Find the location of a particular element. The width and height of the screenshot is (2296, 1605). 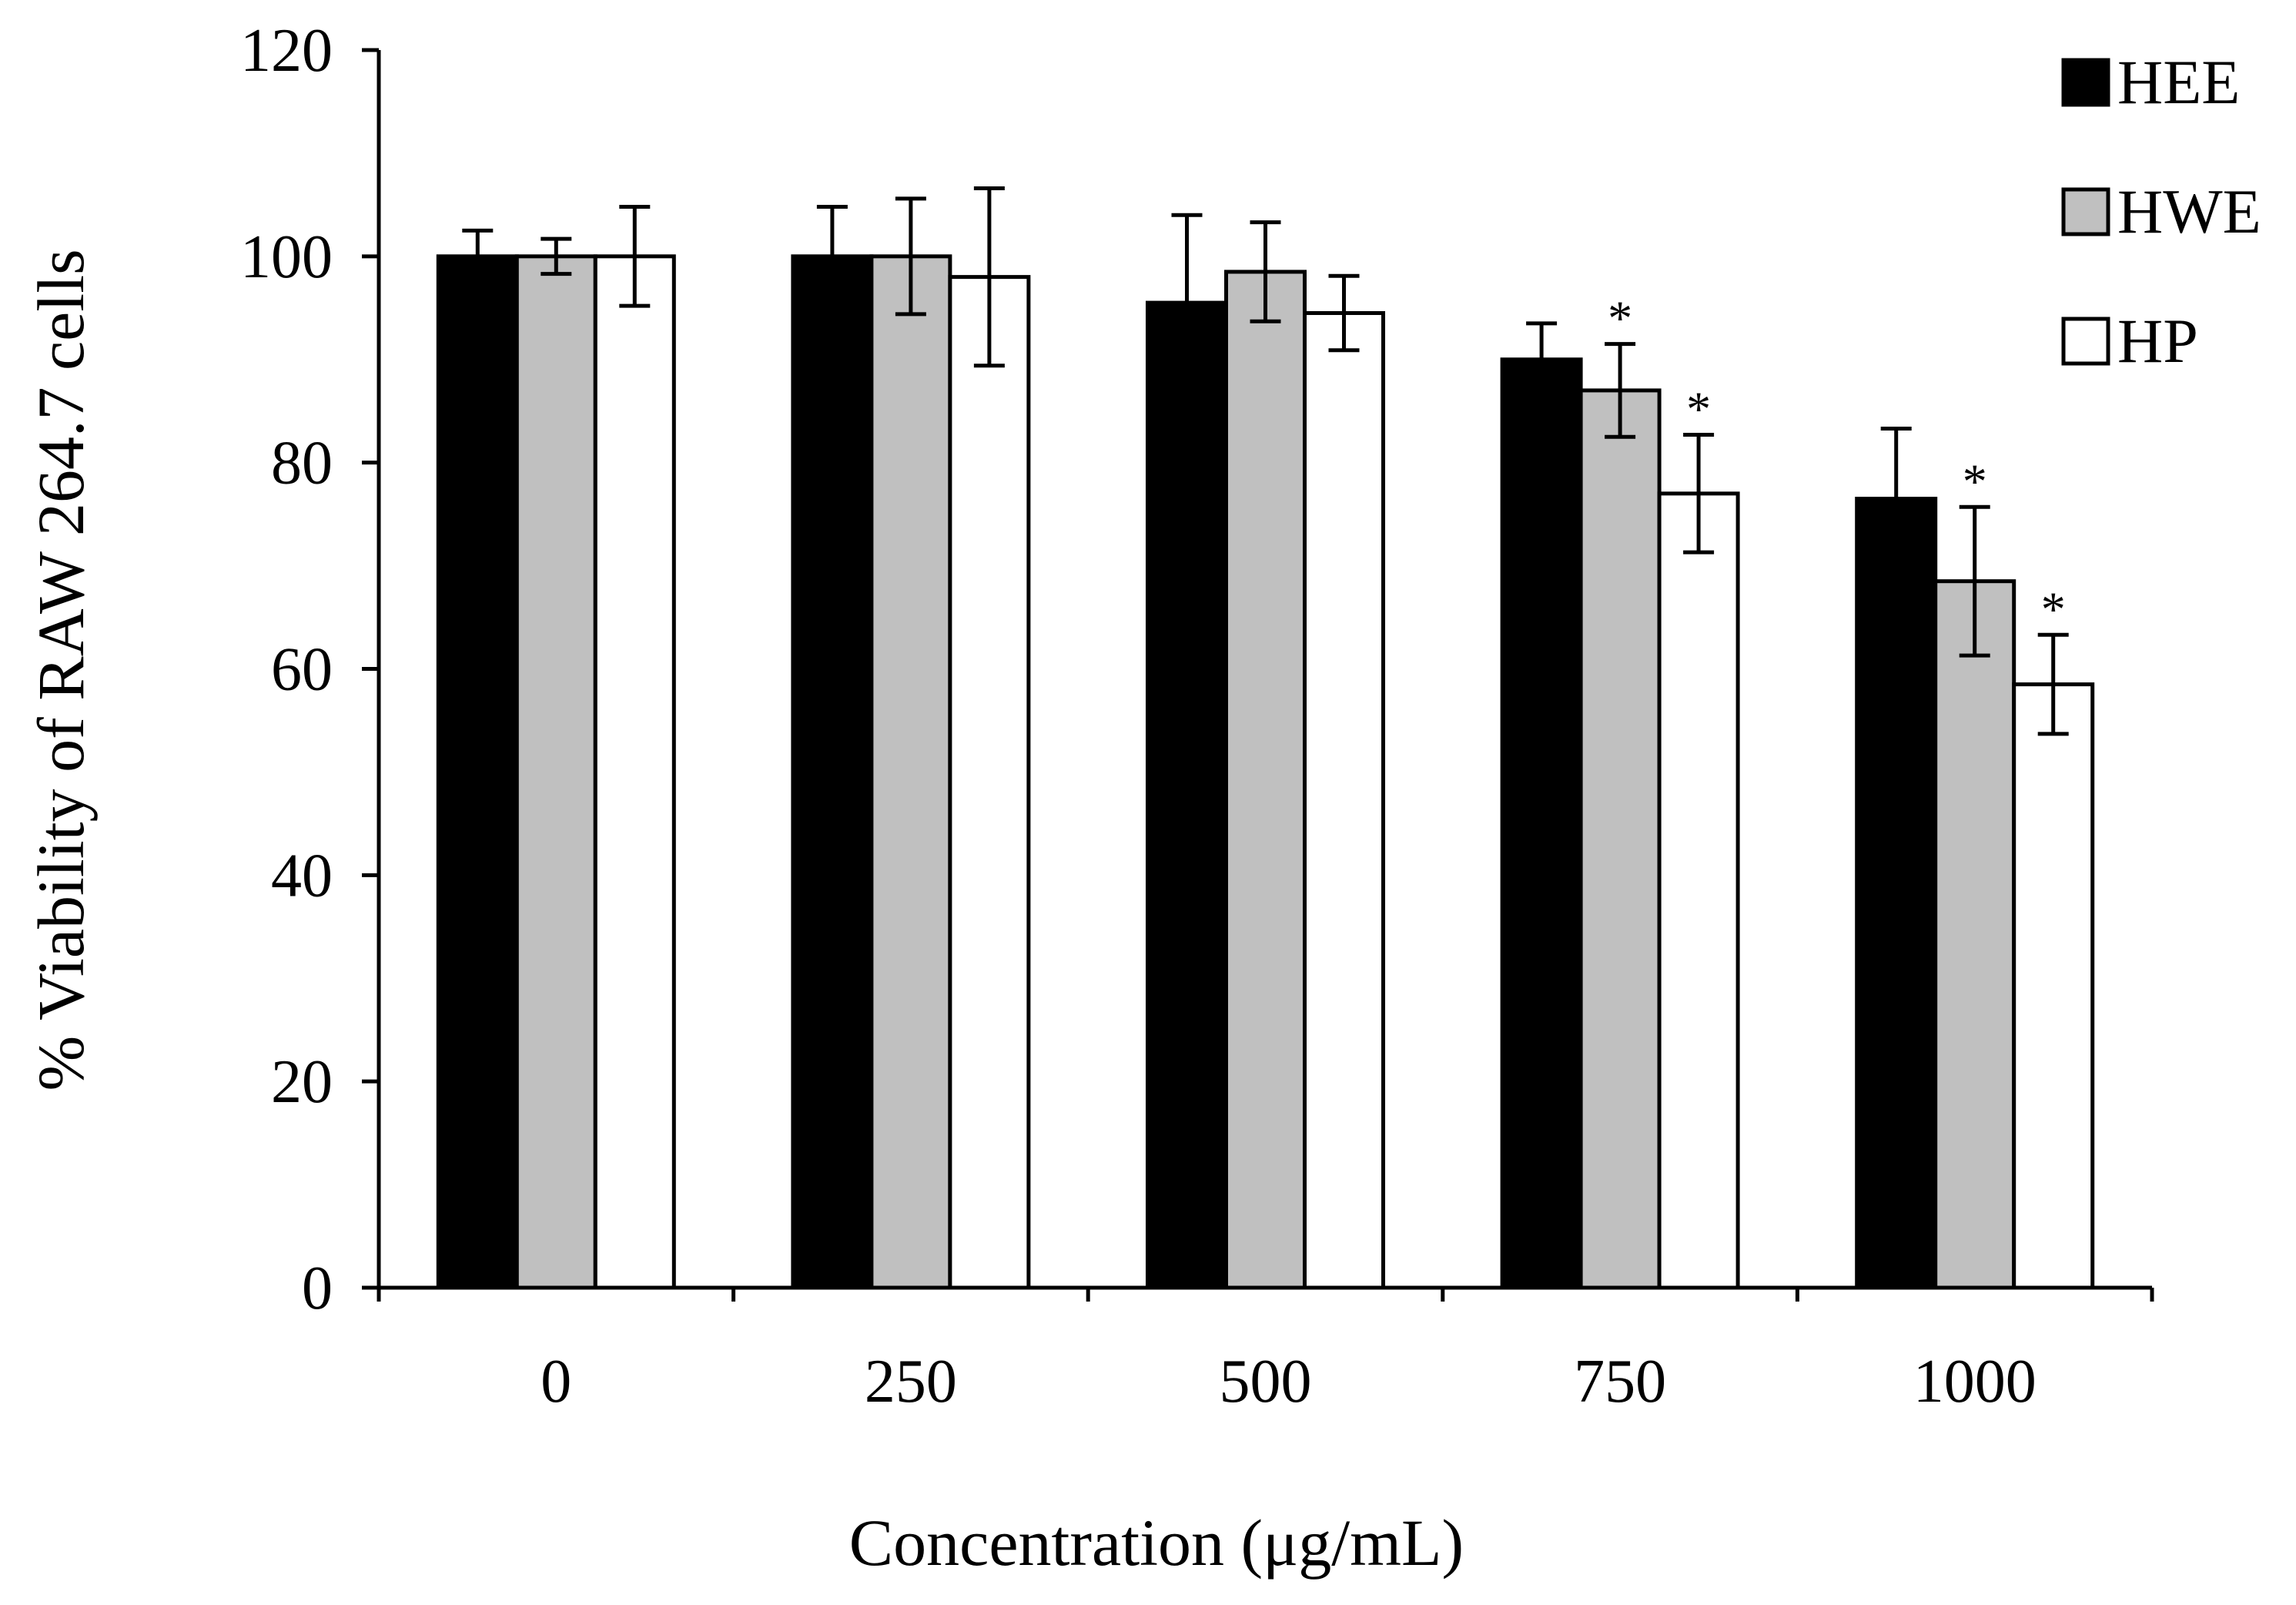

x-tick-label: 500 is located at coordinates (1266, 1382).